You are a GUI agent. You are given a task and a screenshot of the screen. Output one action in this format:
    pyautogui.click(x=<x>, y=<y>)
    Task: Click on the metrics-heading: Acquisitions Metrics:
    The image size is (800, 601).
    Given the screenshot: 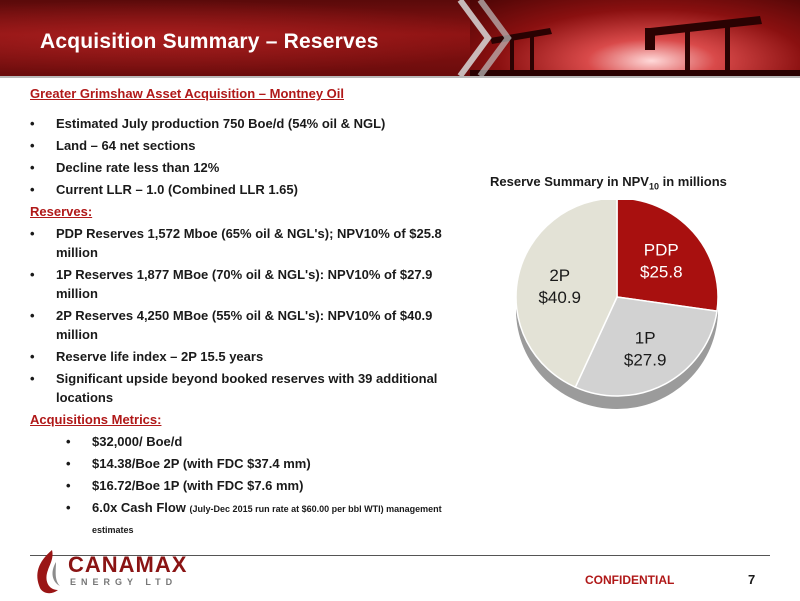 What is the action you would take?
    pyautogui.click(x=96, y=419)
    